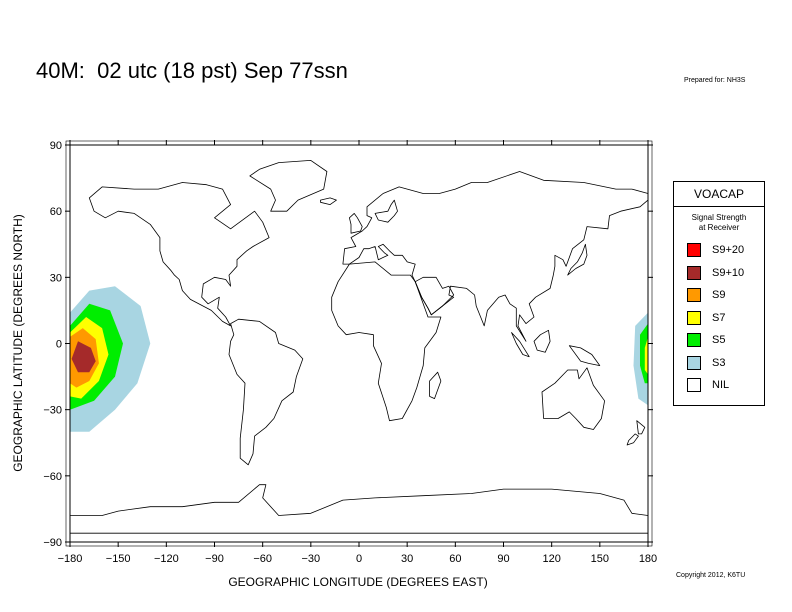  What do you see at coordinates (577, 259) in the screenshot?
I see `landmass-japan` at bounding box center [577, 259].